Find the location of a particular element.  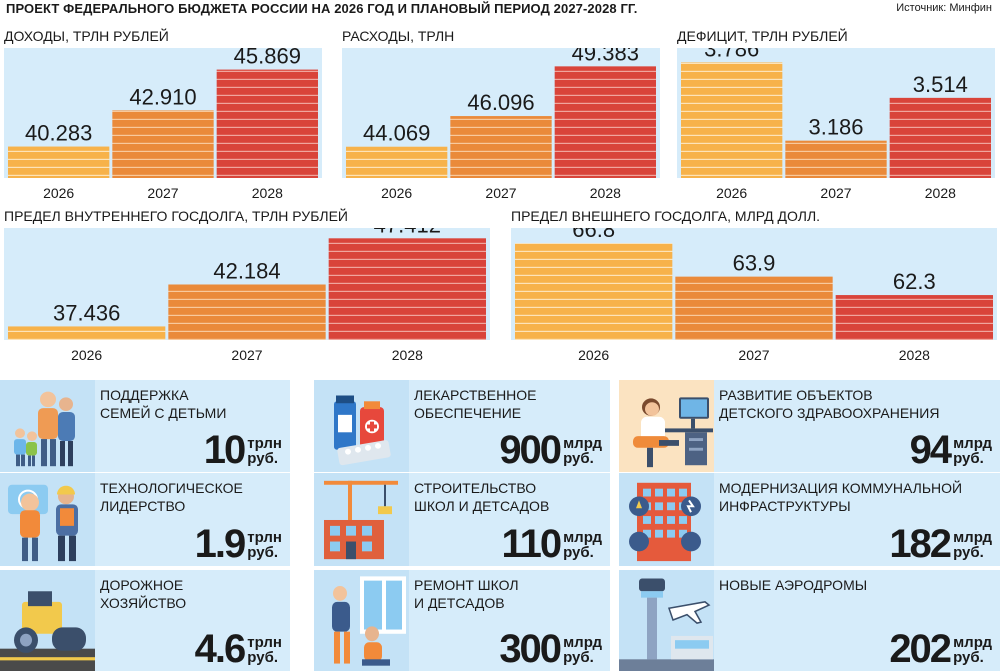

chart-external-debt-plot: 66.8 2026 63.9 2027 62.3 2028 is located at coordinates (754, 295).